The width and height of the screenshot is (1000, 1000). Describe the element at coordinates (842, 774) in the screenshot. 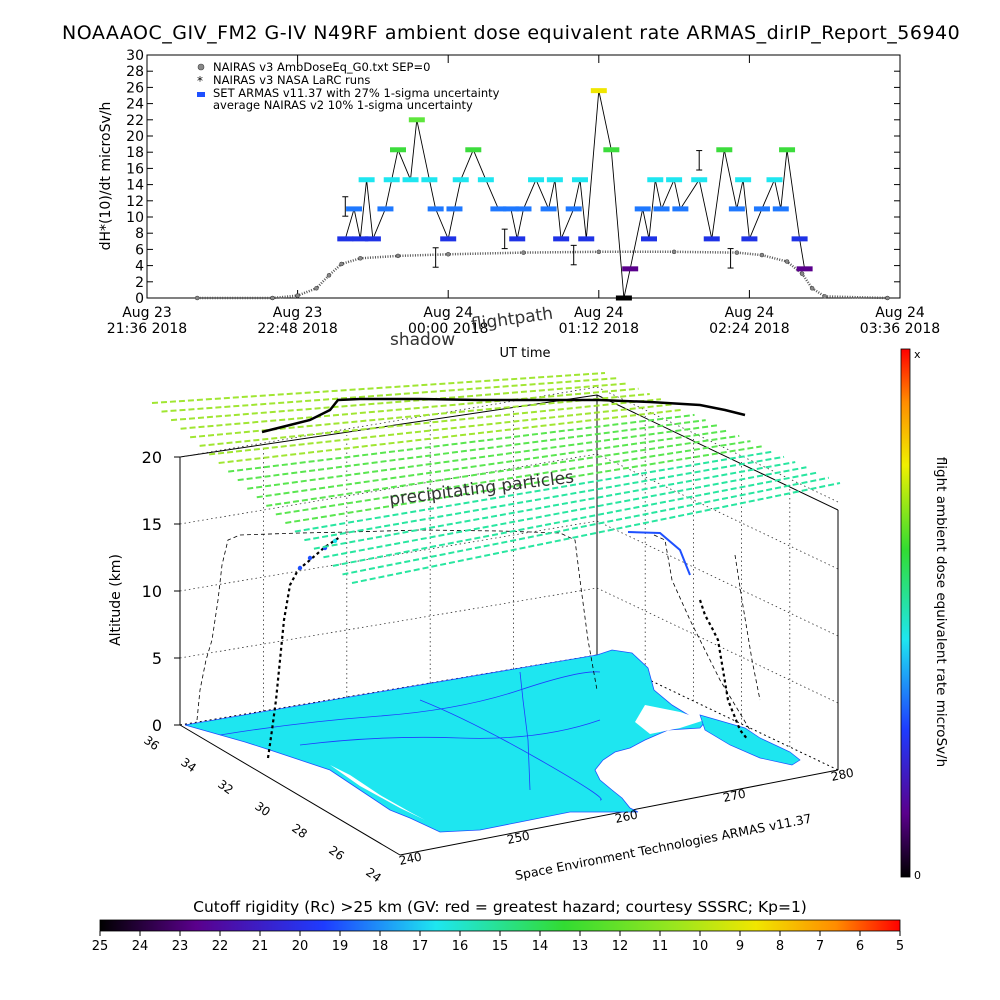

I see `longitude-tick-label: 280` at that location.